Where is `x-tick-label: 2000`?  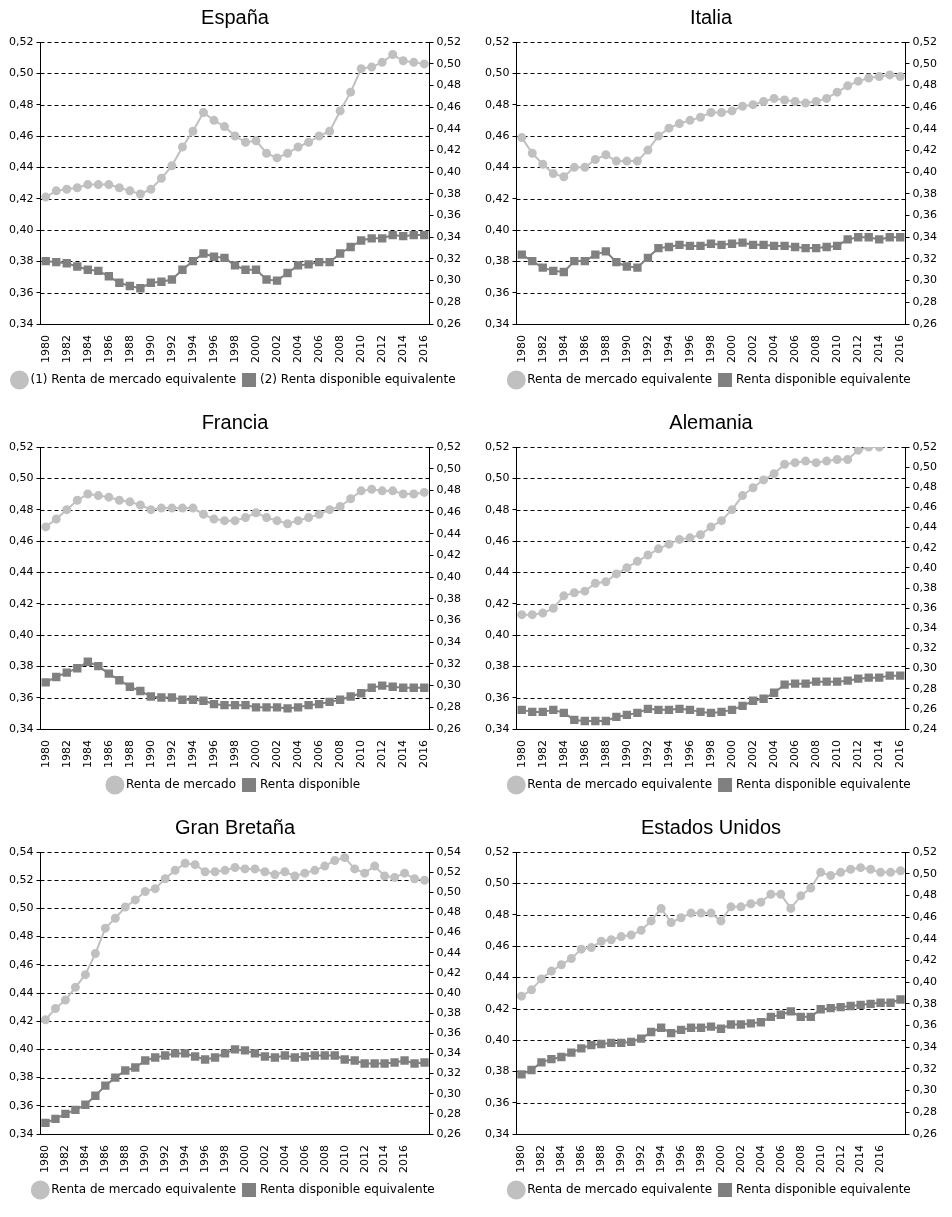
x-tick-label: 2000 is located at coordinates (255, 349).